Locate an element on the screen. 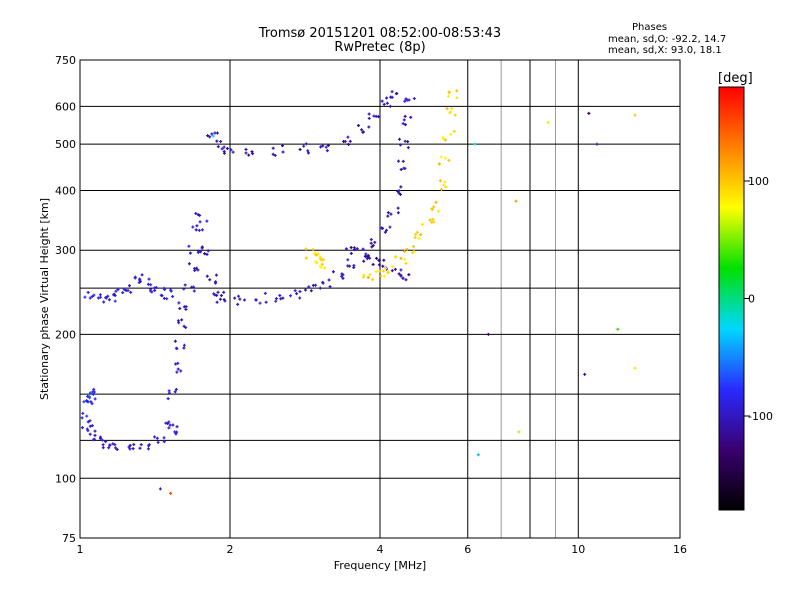 This screenshot has height=600, width=800. colorbar-ticks: 100 0 -100 is located at coordinates (758, 299).